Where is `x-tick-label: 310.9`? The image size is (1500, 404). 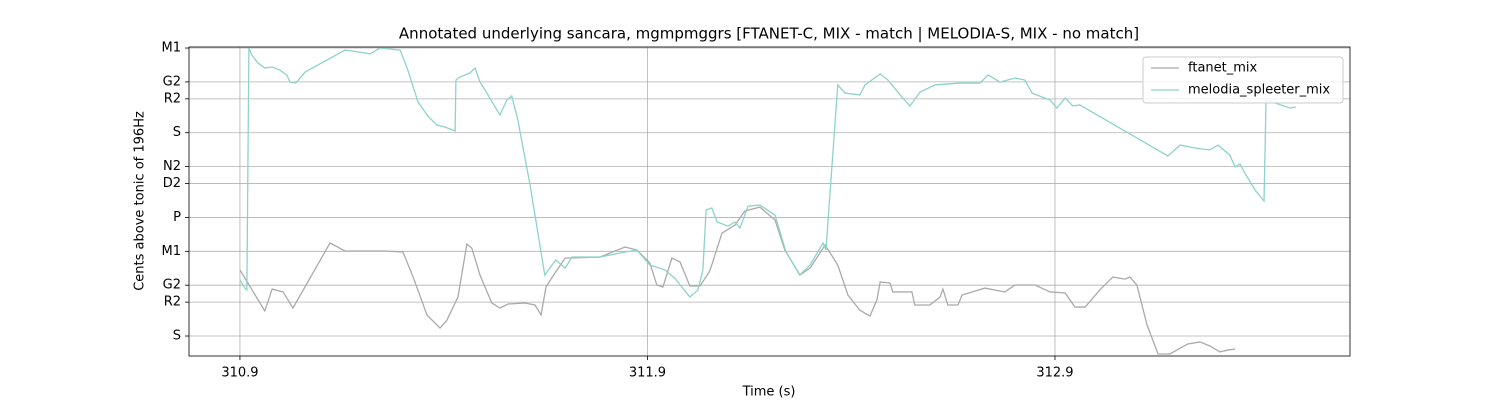 x-tick-label: 310.9 is located at coordinates (239, 373).